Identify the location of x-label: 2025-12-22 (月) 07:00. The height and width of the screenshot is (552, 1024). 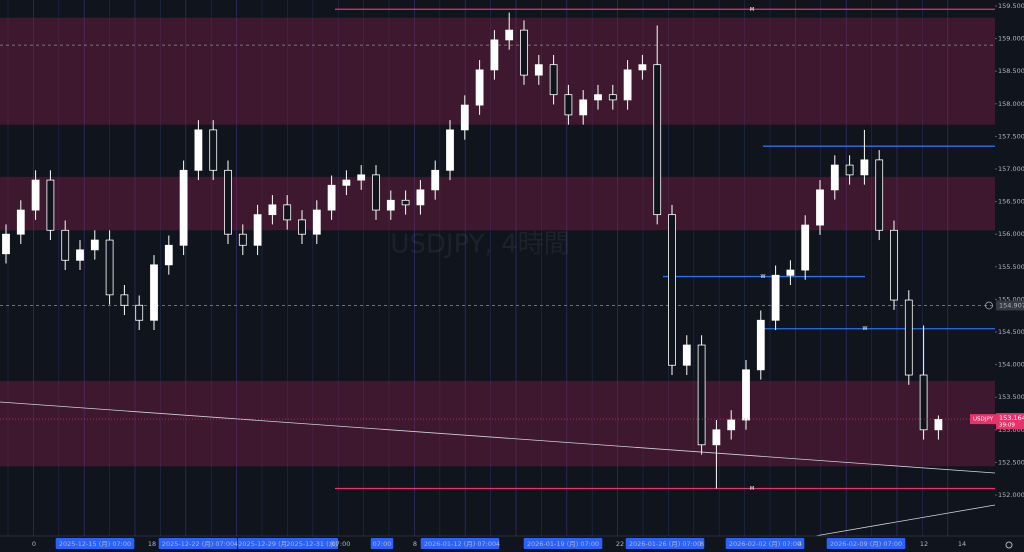
(198, 544).